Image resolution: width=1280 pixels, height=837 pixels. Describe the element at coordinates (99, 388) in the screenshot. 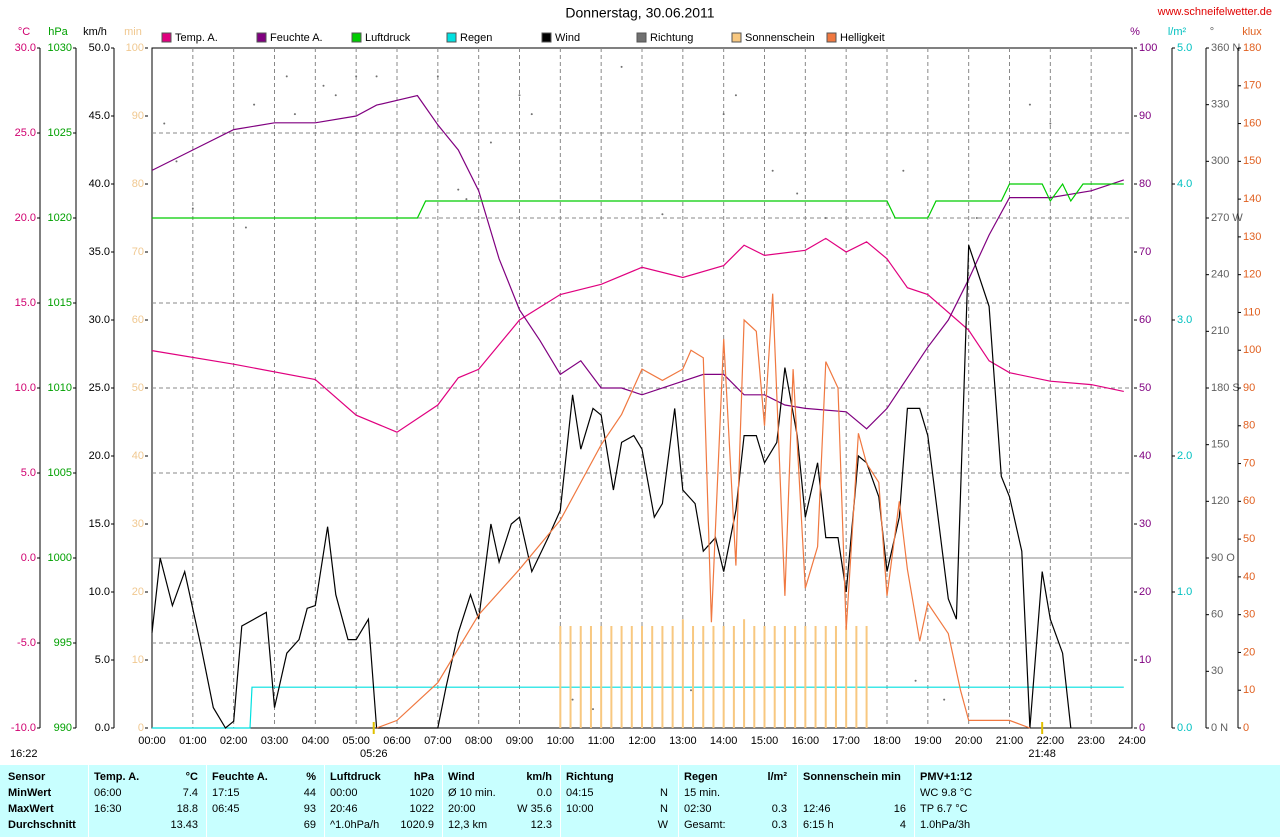

I see `y-tick-label: 25.0` at that location.